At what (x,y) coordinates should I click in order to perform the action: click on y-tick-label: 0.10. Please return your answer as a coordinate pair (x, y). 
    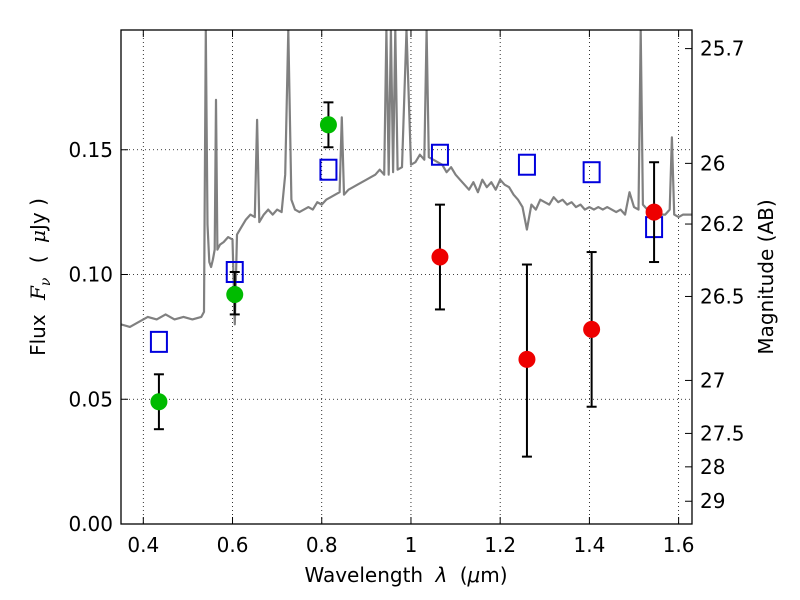
    Looking at the image, I should click on (90, 275).